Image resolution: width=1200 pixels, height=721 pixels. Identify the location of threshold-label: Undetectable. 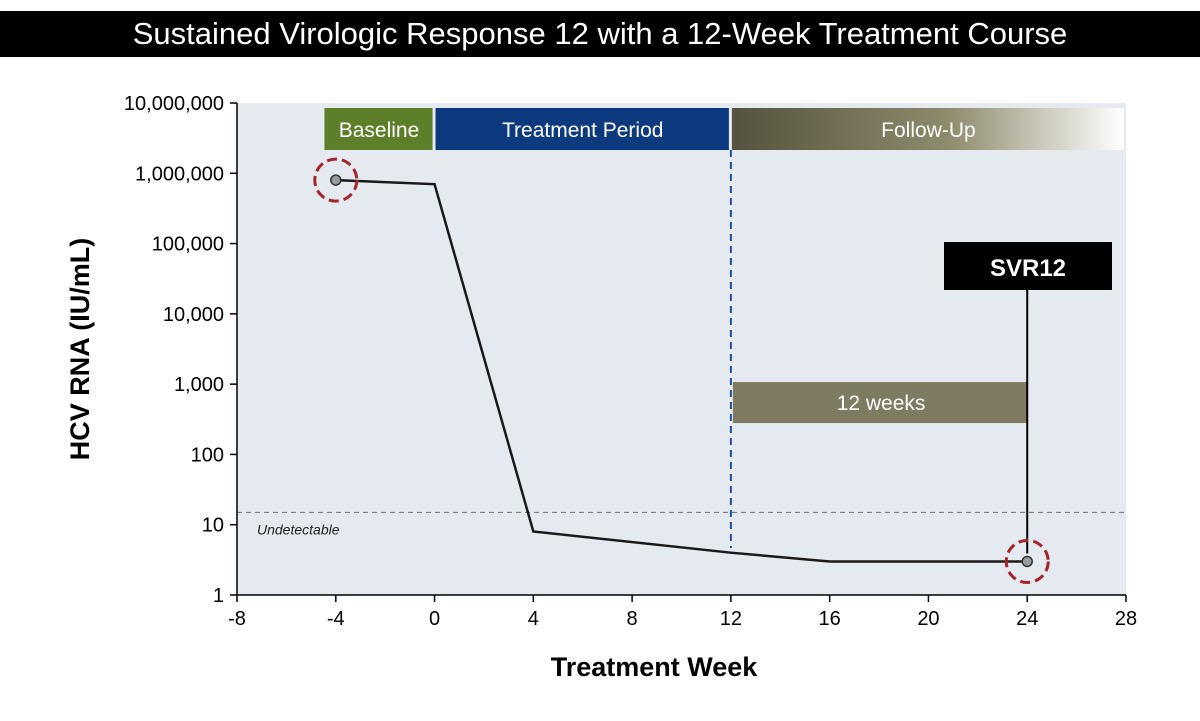
(298, 529).